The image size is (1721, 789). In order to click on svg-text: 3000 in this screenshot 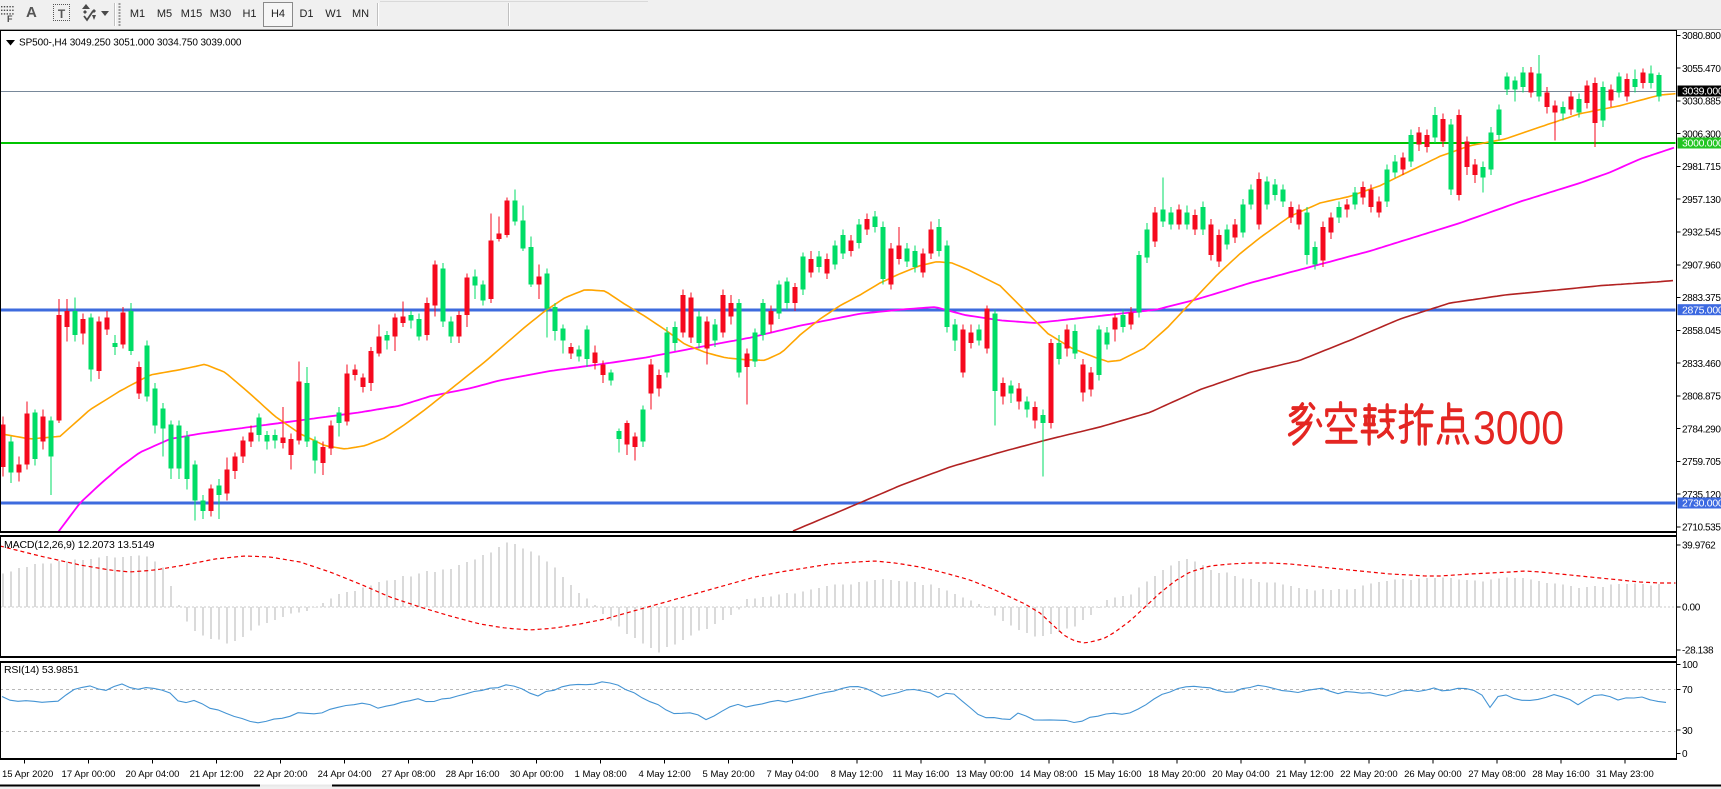, I will do `click(1518, 427)`.